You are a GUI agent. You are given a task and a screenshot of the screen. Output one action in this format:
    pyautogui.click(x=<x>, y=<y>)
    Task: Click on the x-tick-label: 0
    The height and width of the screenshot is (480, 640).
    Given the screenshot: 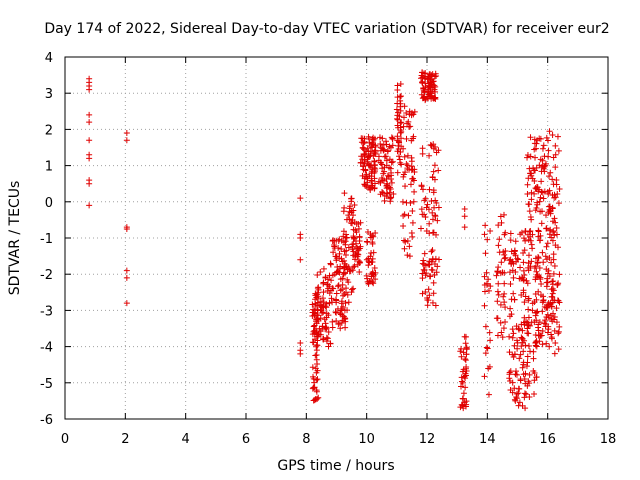 What is the action you would take?
    pyautogui.click(x=65, y=439)
    